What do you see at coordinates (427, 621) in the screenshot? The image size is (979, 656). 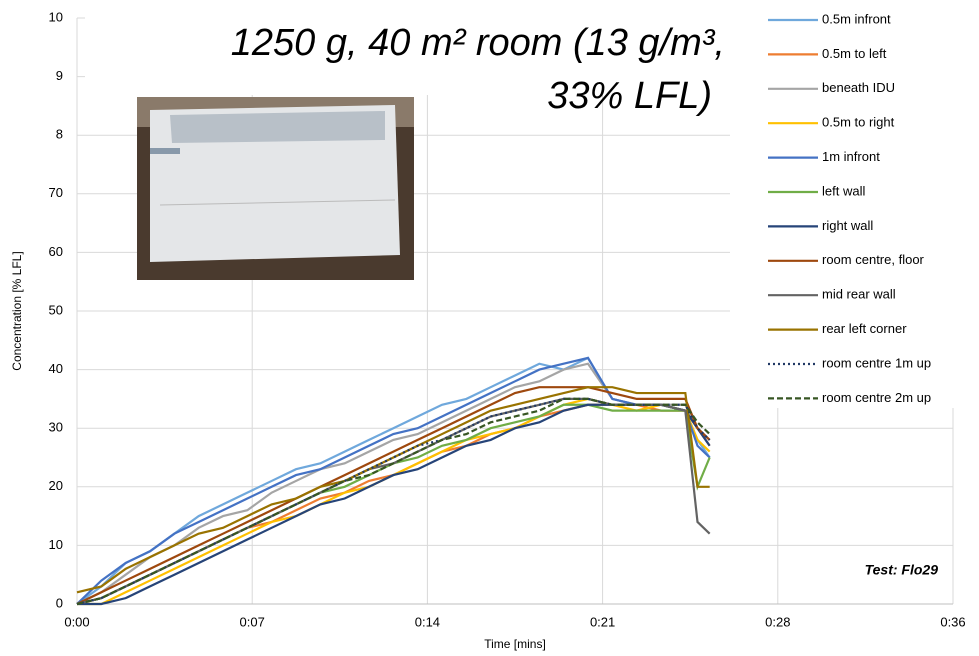 I see `x-tick-label: 0:14` at bounding box center [427, 621].